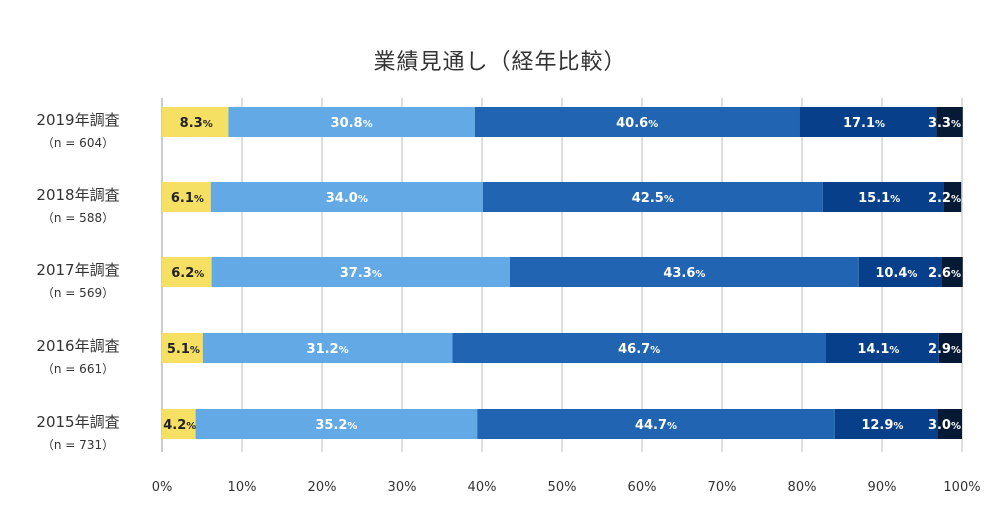 This screenshot has width=1000, height=523. What do you see at coordinates (879, 198) in the screenshot?
I see `data-label: 15.1%` at bounding box center [879, 198].